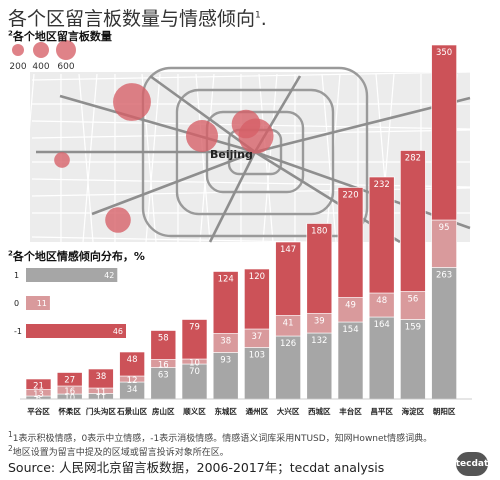 The height and width of the screenshot is (480, 500). Describe the element at coordinates (246, 124) in the screenshot. I see `bubble-d` at that location.